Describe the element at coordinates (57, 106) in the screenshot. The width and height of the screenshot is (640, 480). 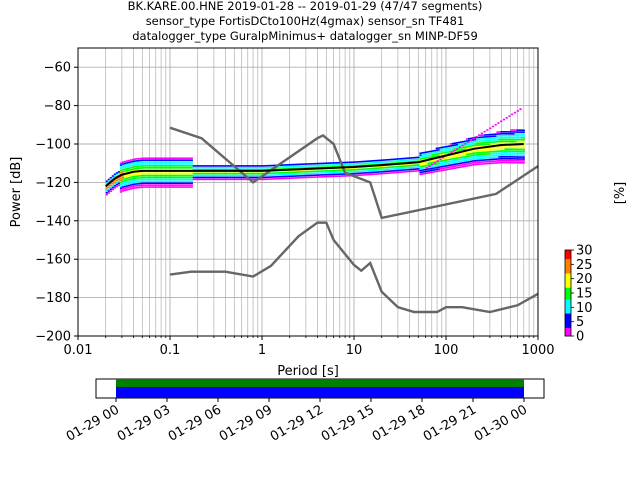
I see `y-tick-label: −80` at that location.